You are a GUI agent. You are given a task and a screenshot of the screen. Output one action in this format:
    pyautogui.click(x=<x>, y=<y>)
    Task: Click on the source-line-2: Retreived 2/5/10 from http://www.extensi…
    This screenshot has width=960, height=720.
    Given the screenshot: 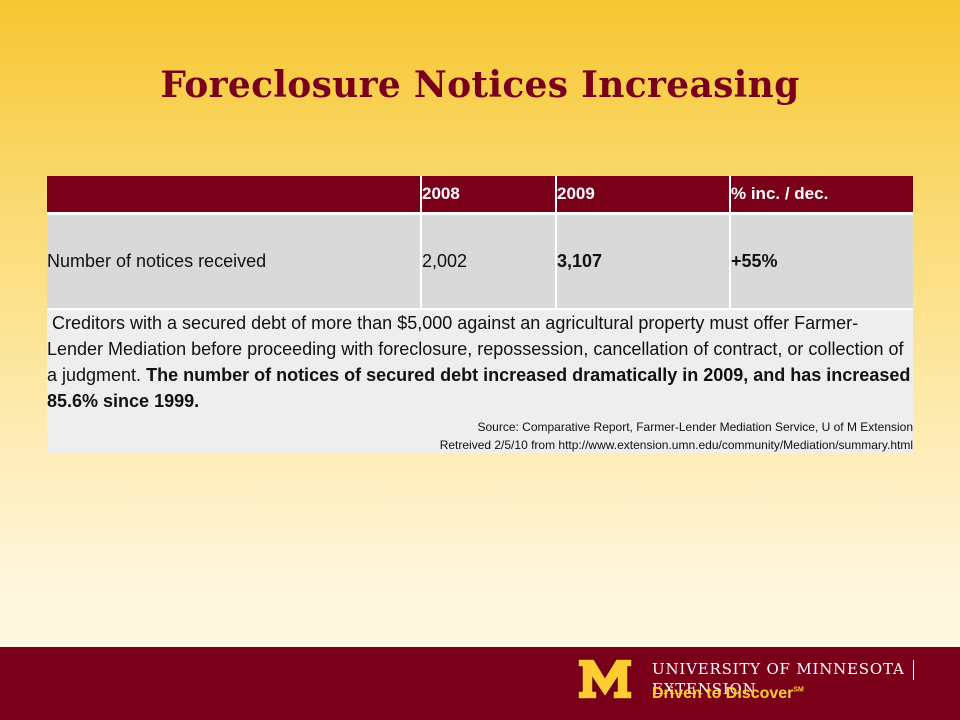 What is the action you would take?
    pyautogui.click(x=676, y=445)
    